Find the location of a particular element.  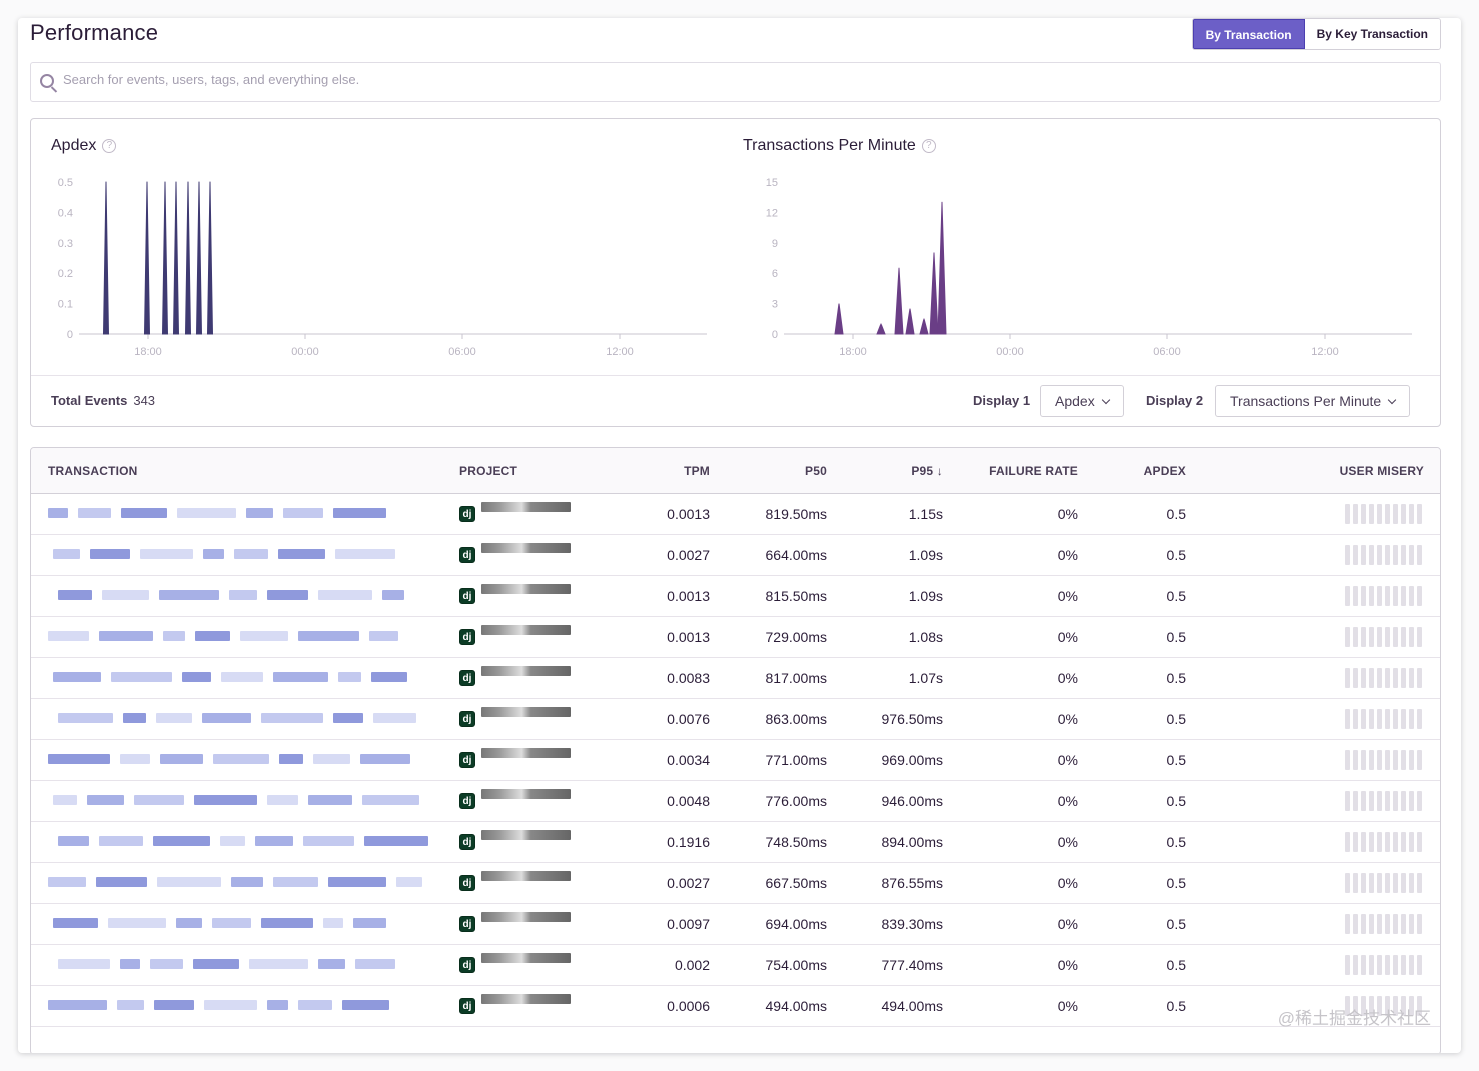

help-icon: ? is located at coordinates (928, 146).